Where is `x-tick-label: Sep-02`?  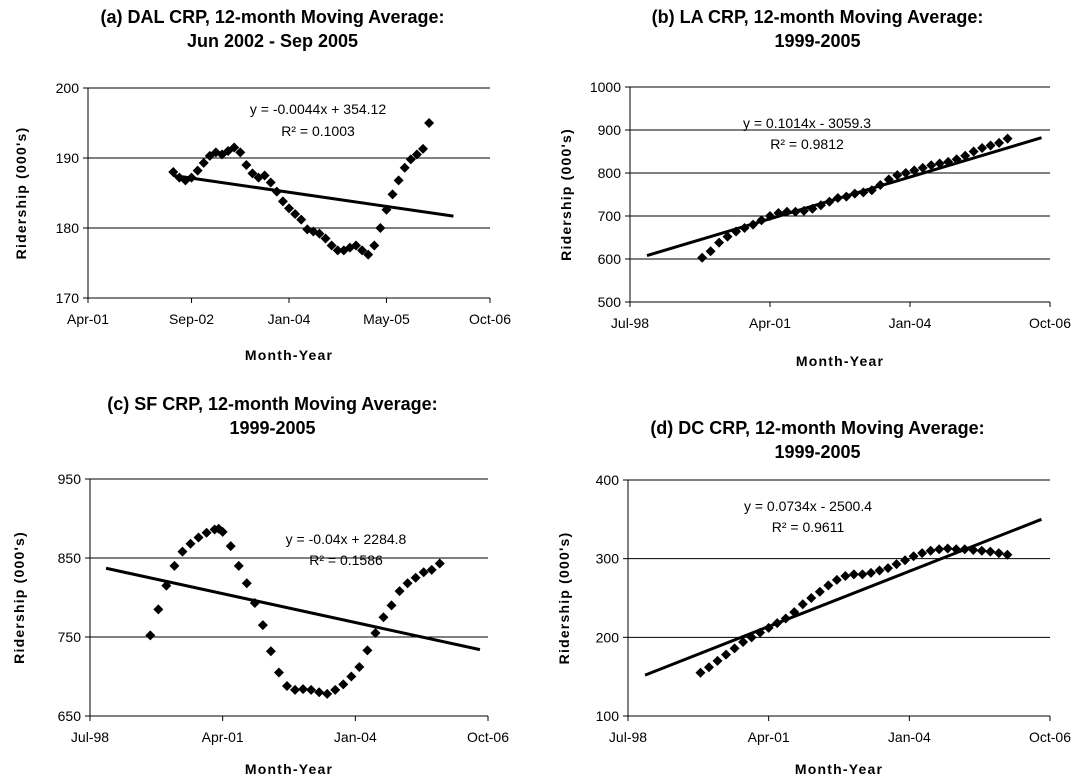 x-tick-label: Sep-02 is located at coordinates (191, 319).